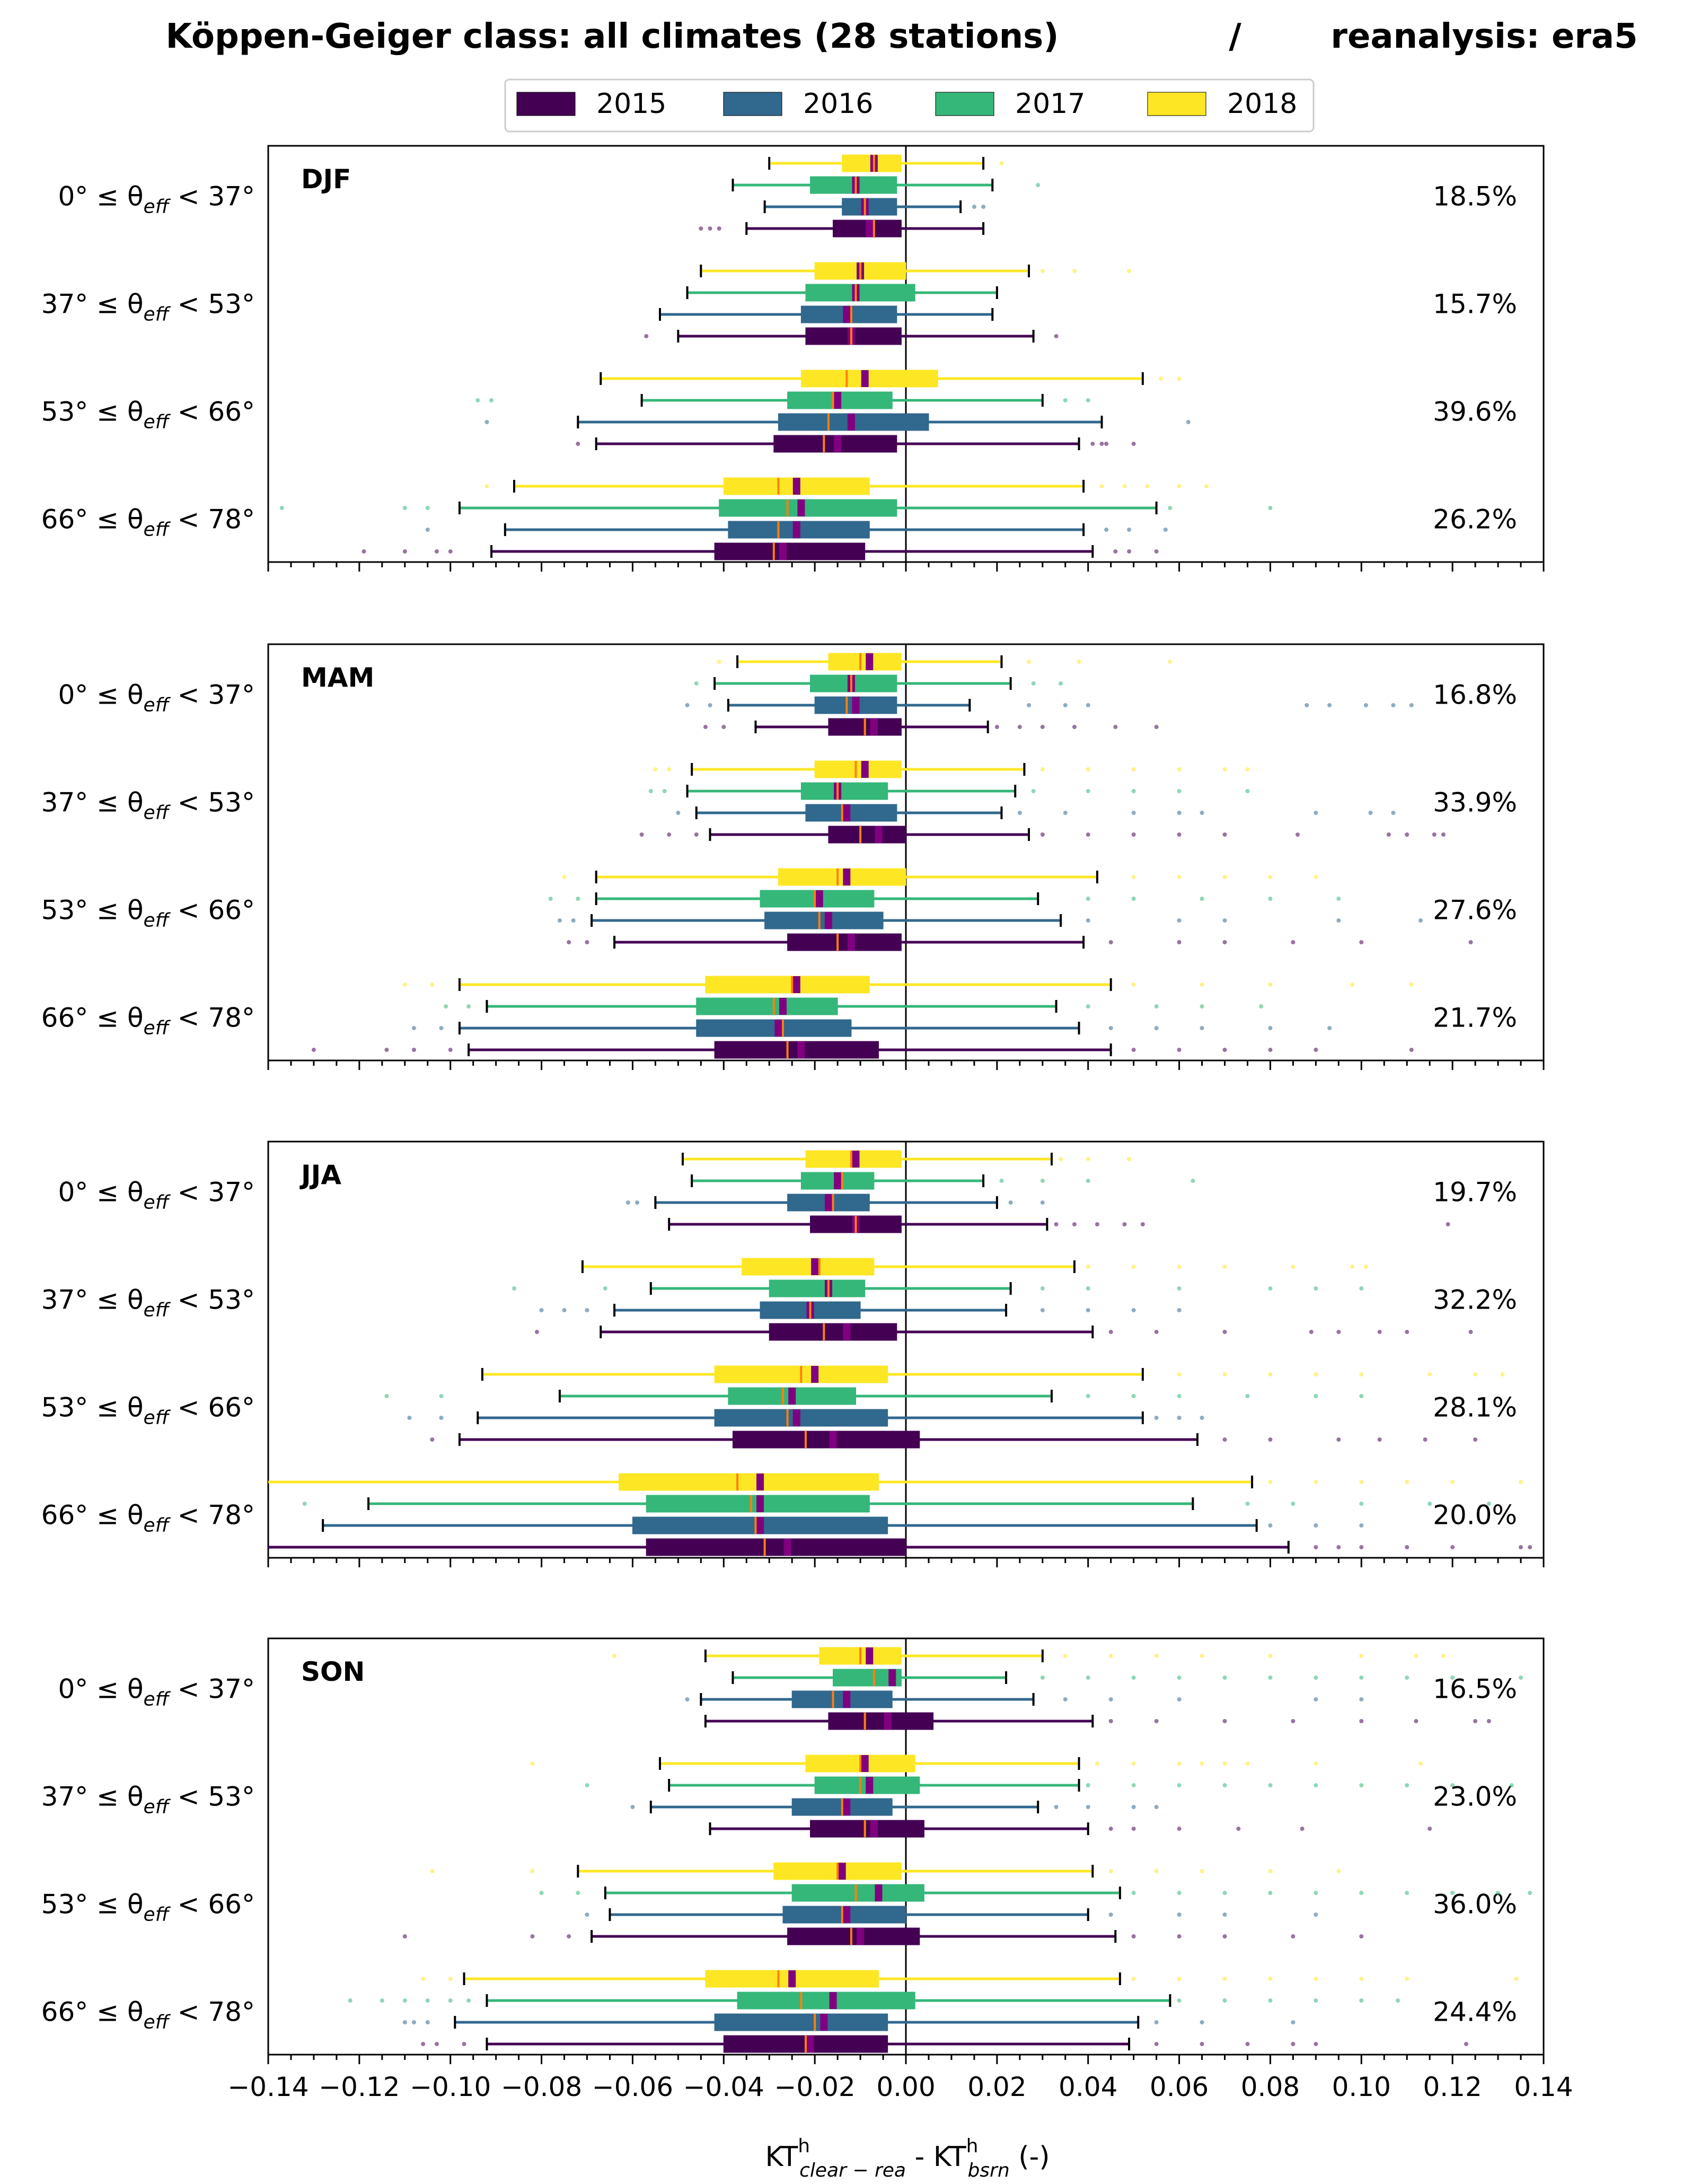 This screenshot has width=1683, height=2184. What do you see at coordinates (724, 2087) in the screenshot?
I see `x-tick-label: −0.04` at bounding box center [724, 2087].